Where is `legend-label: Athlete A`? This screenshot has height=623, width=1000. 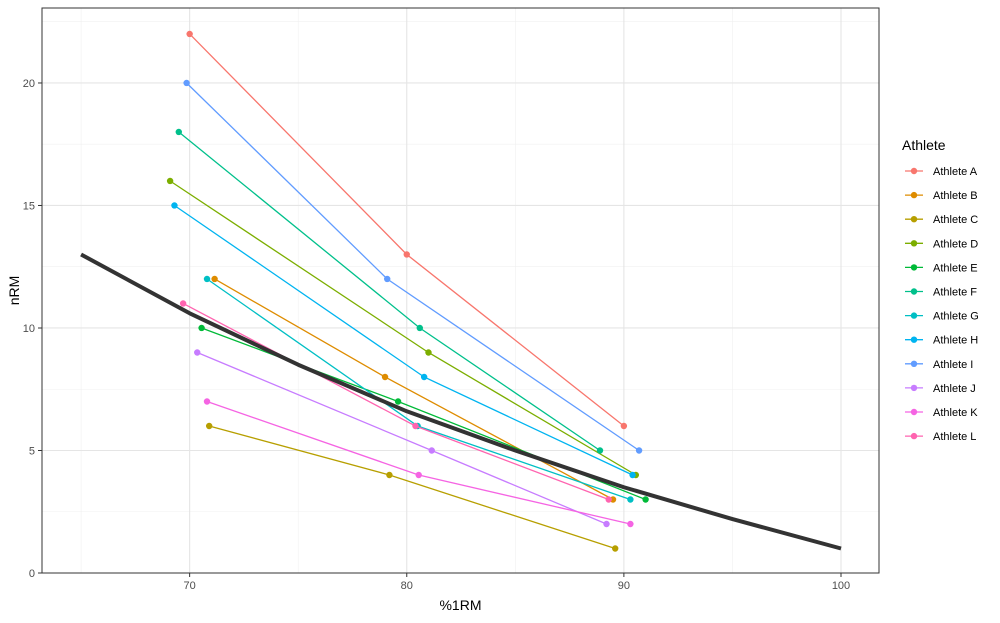 legend-label: Athlete A is located at coordinates (955, 172).